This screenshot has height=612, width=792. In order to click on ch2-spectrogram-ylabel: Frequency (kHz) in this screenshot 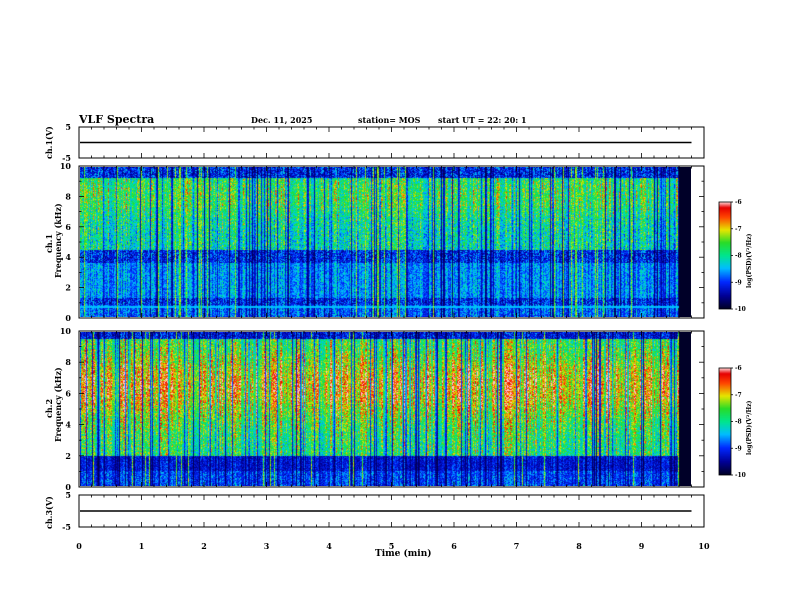, I will do `click(58, 404)`.